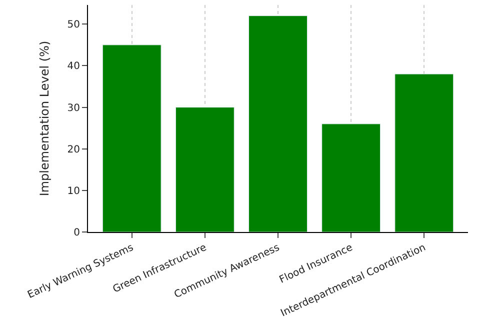 This screenshot has width=494, height=324. What do you see at coordinates (73, 150) in the screenshot?
I see `y-tick-label: 20` at bounding box center [73, 150].